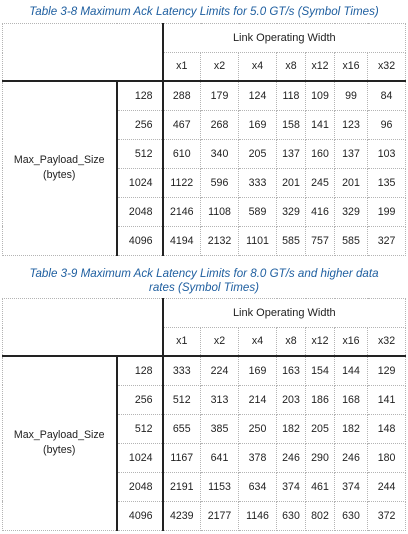 The height and width of the screenshot is (534, 408). I want to click on value-cell: 634, so click(257, 486).